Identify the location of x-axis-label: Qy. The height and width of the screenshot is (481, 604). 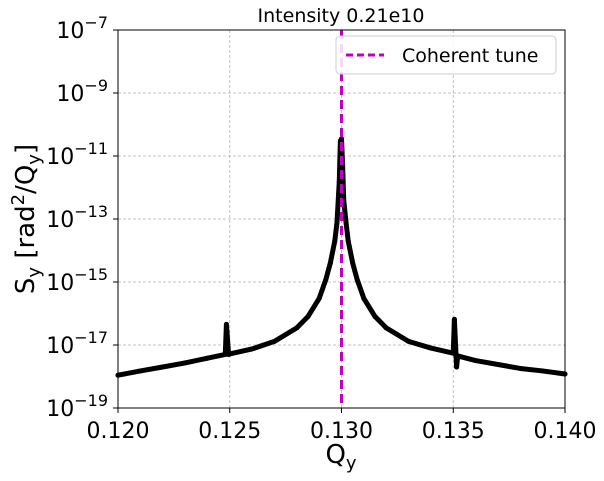
(340, 457).